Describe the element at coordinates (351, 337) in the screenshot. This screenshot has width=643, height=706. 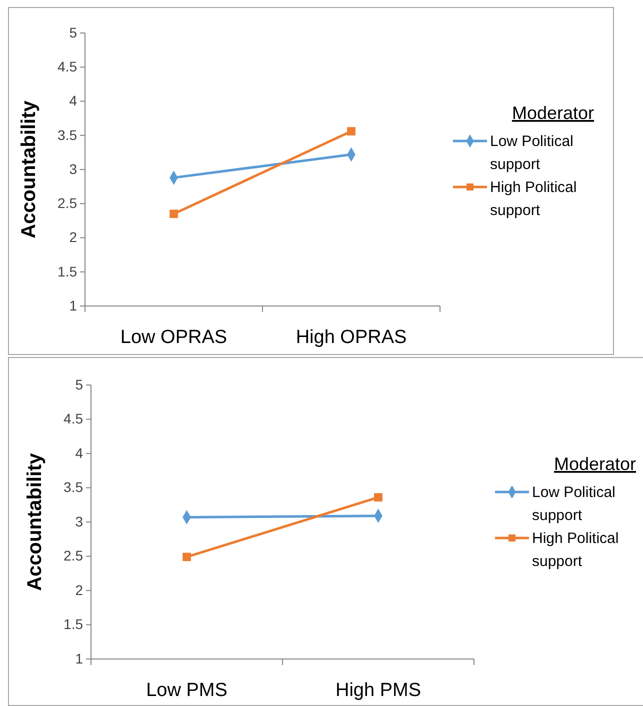
I see `x-tick-label: High OPRAS` at that location.